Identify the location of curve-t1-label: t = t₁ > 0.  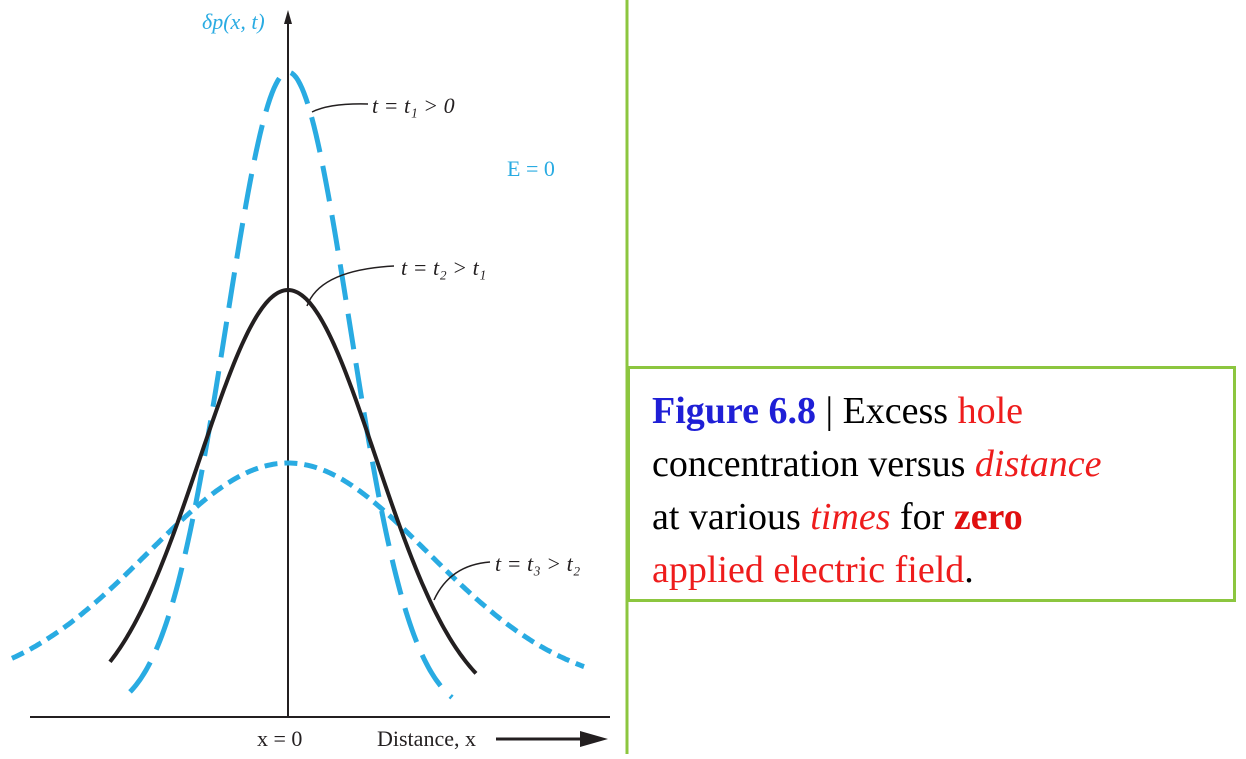
(413, 105).